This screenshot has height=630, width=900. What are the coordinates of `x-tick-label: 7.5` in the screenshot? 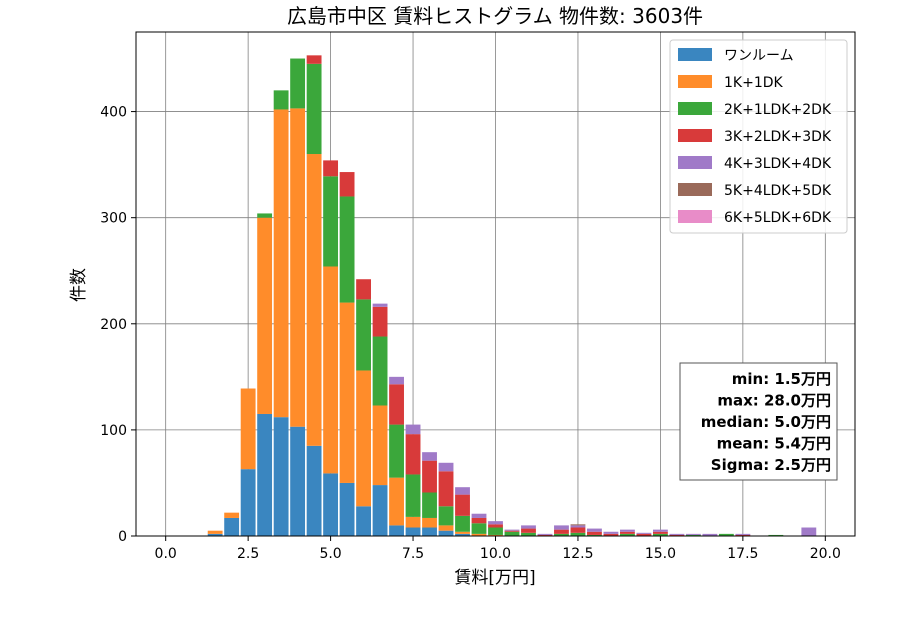 It's located at (413, 554).